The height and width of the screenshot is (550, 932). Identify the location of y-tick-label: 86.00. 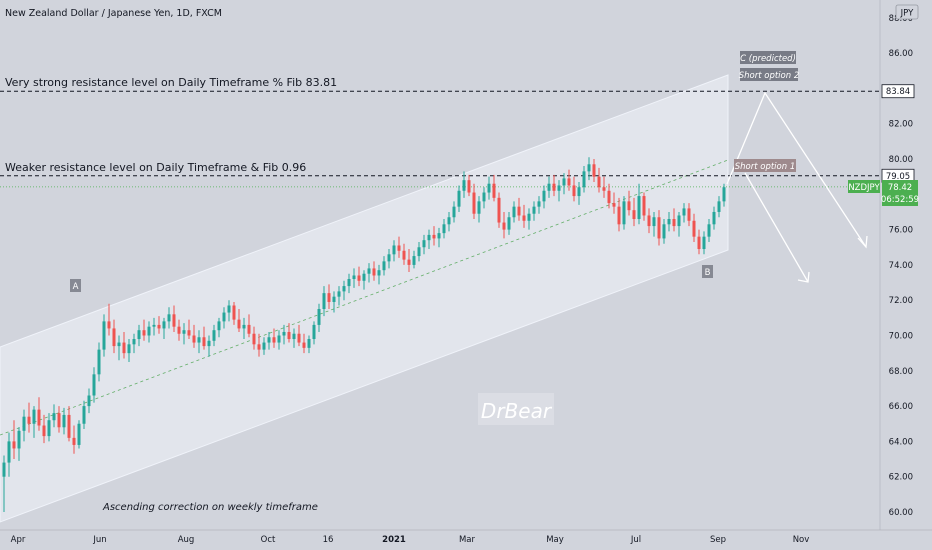
(901, 54).